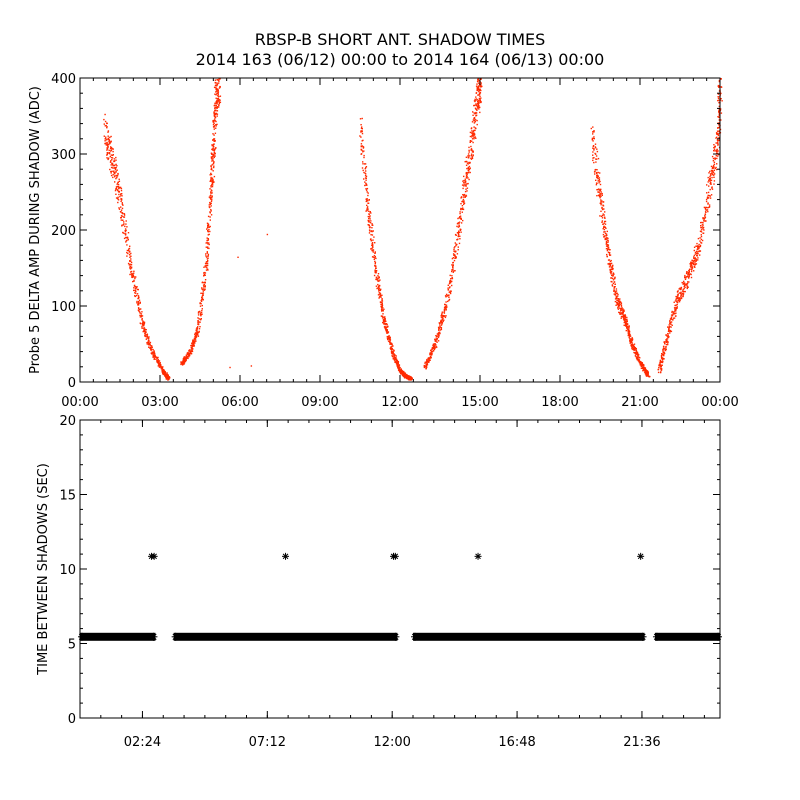  I want to click on top-x-tick-label: 00:00, so click(79, 402).